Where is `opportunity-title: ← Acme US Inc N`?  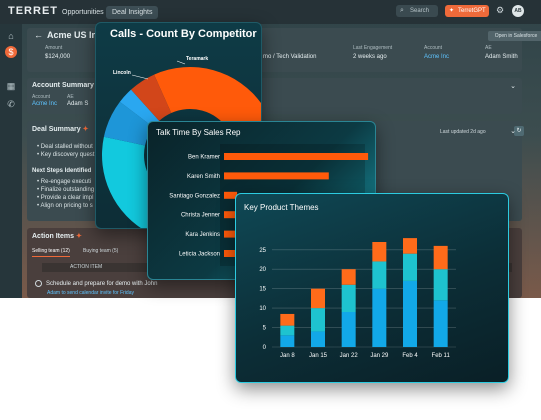
opportunity-title: ← Acme US Inc N is located at coordinates (72, 35).